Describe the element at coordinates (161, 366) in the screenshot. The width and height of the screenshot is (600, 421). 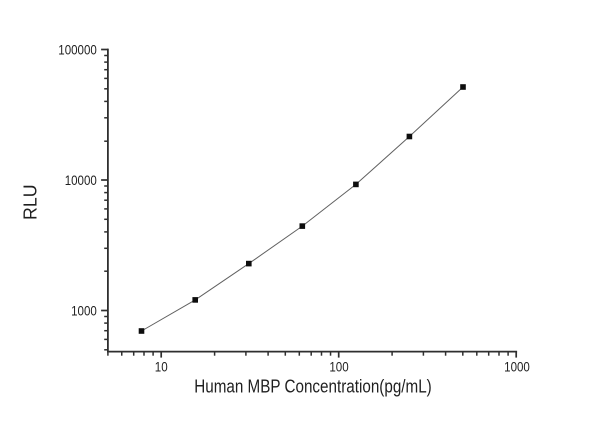
I see `svg-text: 10` at that location.